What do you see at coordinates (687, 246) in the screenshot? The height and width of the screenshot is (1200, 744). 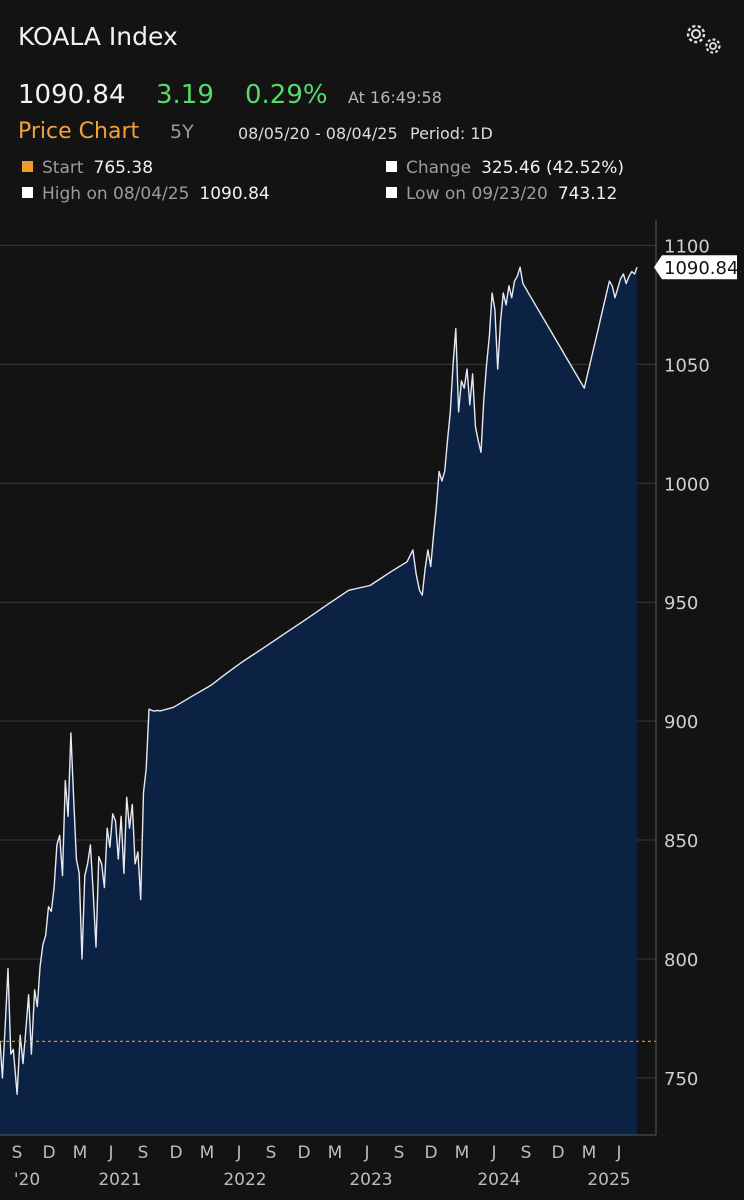 I see `y-tick-label: 1100` at bounding box center [687, 246].